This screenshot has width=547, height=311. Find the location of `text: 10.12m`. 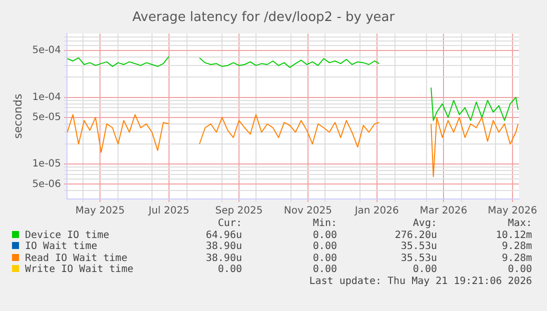

text: 10.12m is located at coordinates (513, 235).